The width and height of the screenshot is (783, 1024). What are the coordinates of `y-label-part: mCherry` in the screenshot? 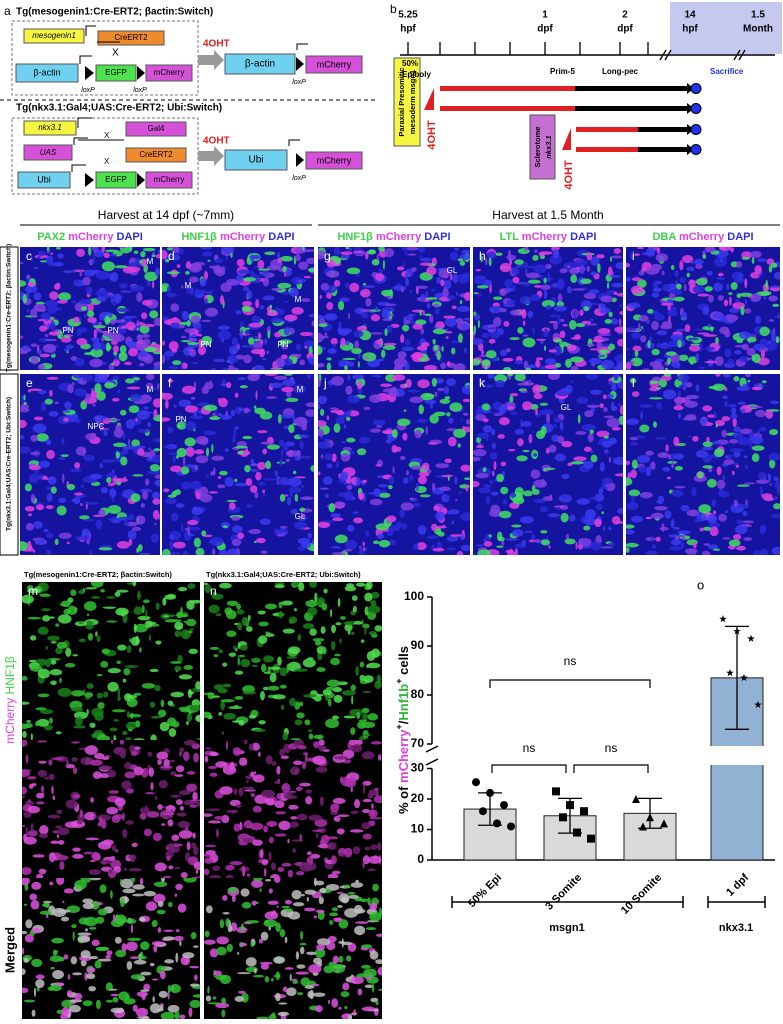 It's located at (403, 756).